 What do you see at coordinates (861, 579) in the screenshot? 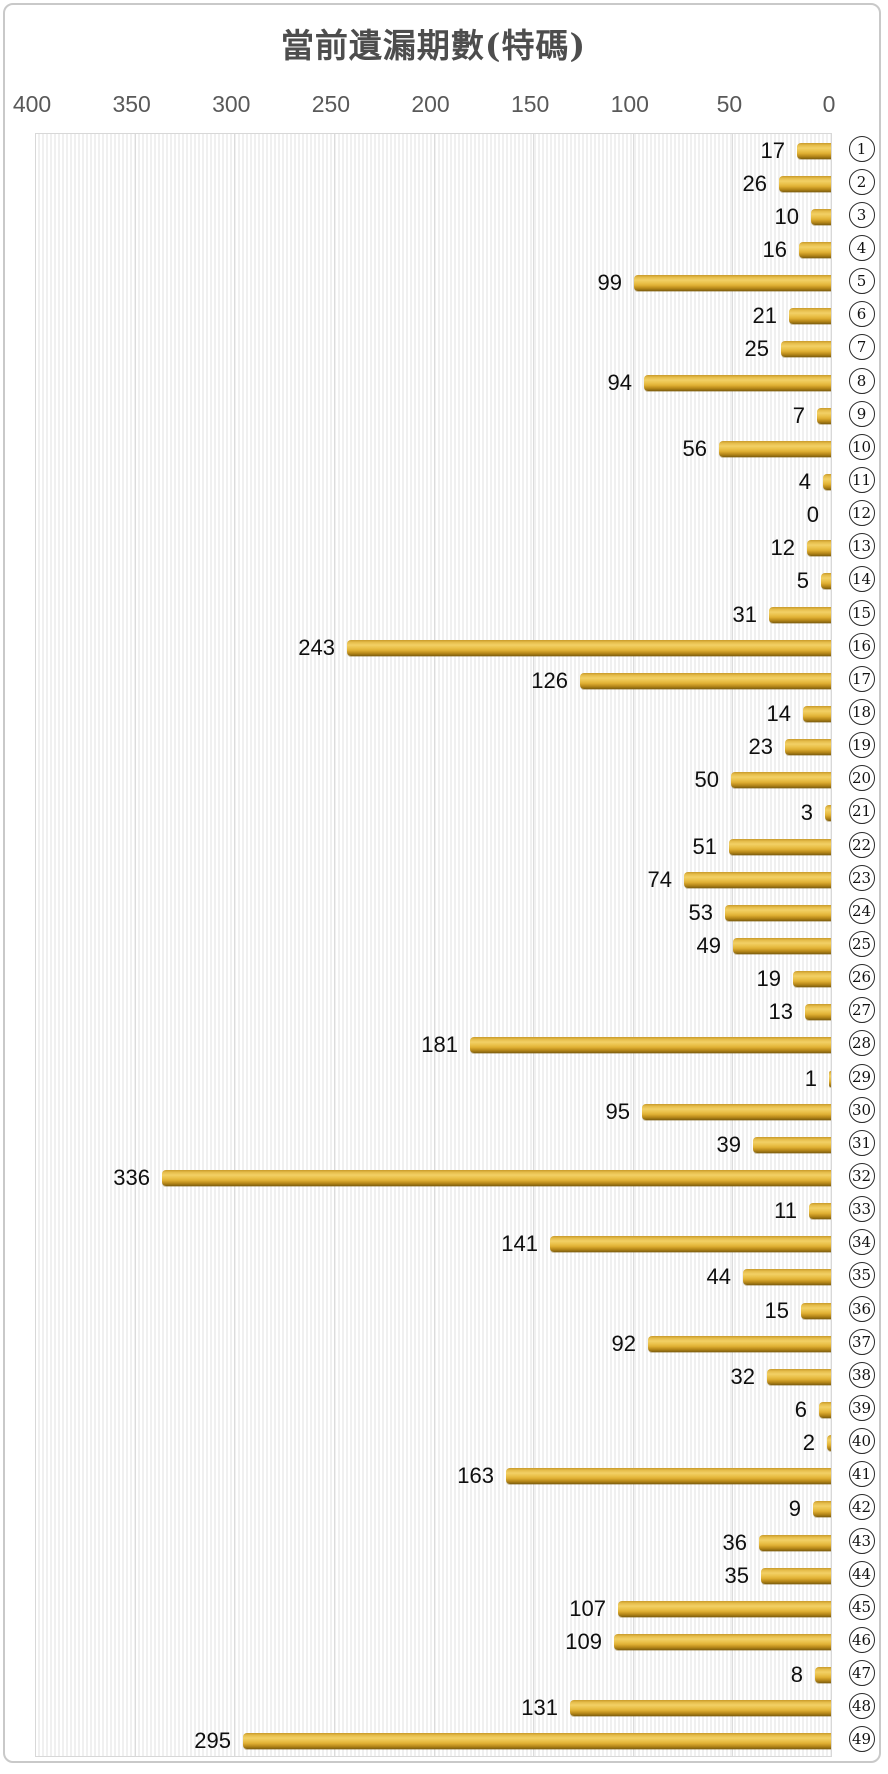
I see `category-circled-14: 14` at bounding box center [861, 579].